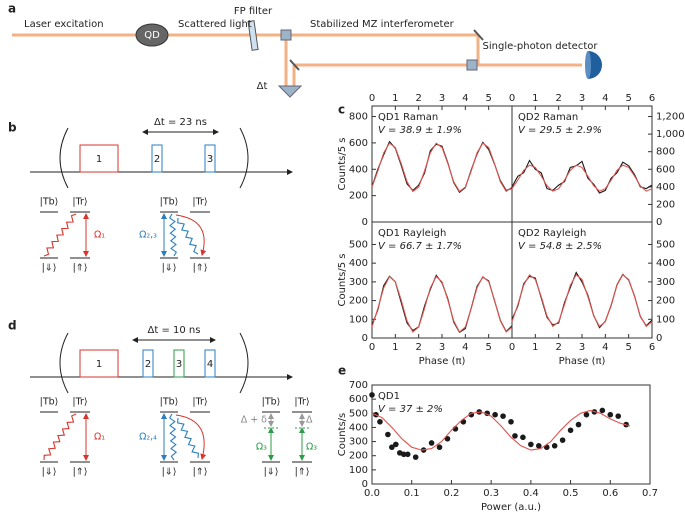 The image size is (685, 515). What do you see at coordinates (571, 493) in the screenshot?
I see `x-tick-label: 0.5` at bounding box center [571, 493].